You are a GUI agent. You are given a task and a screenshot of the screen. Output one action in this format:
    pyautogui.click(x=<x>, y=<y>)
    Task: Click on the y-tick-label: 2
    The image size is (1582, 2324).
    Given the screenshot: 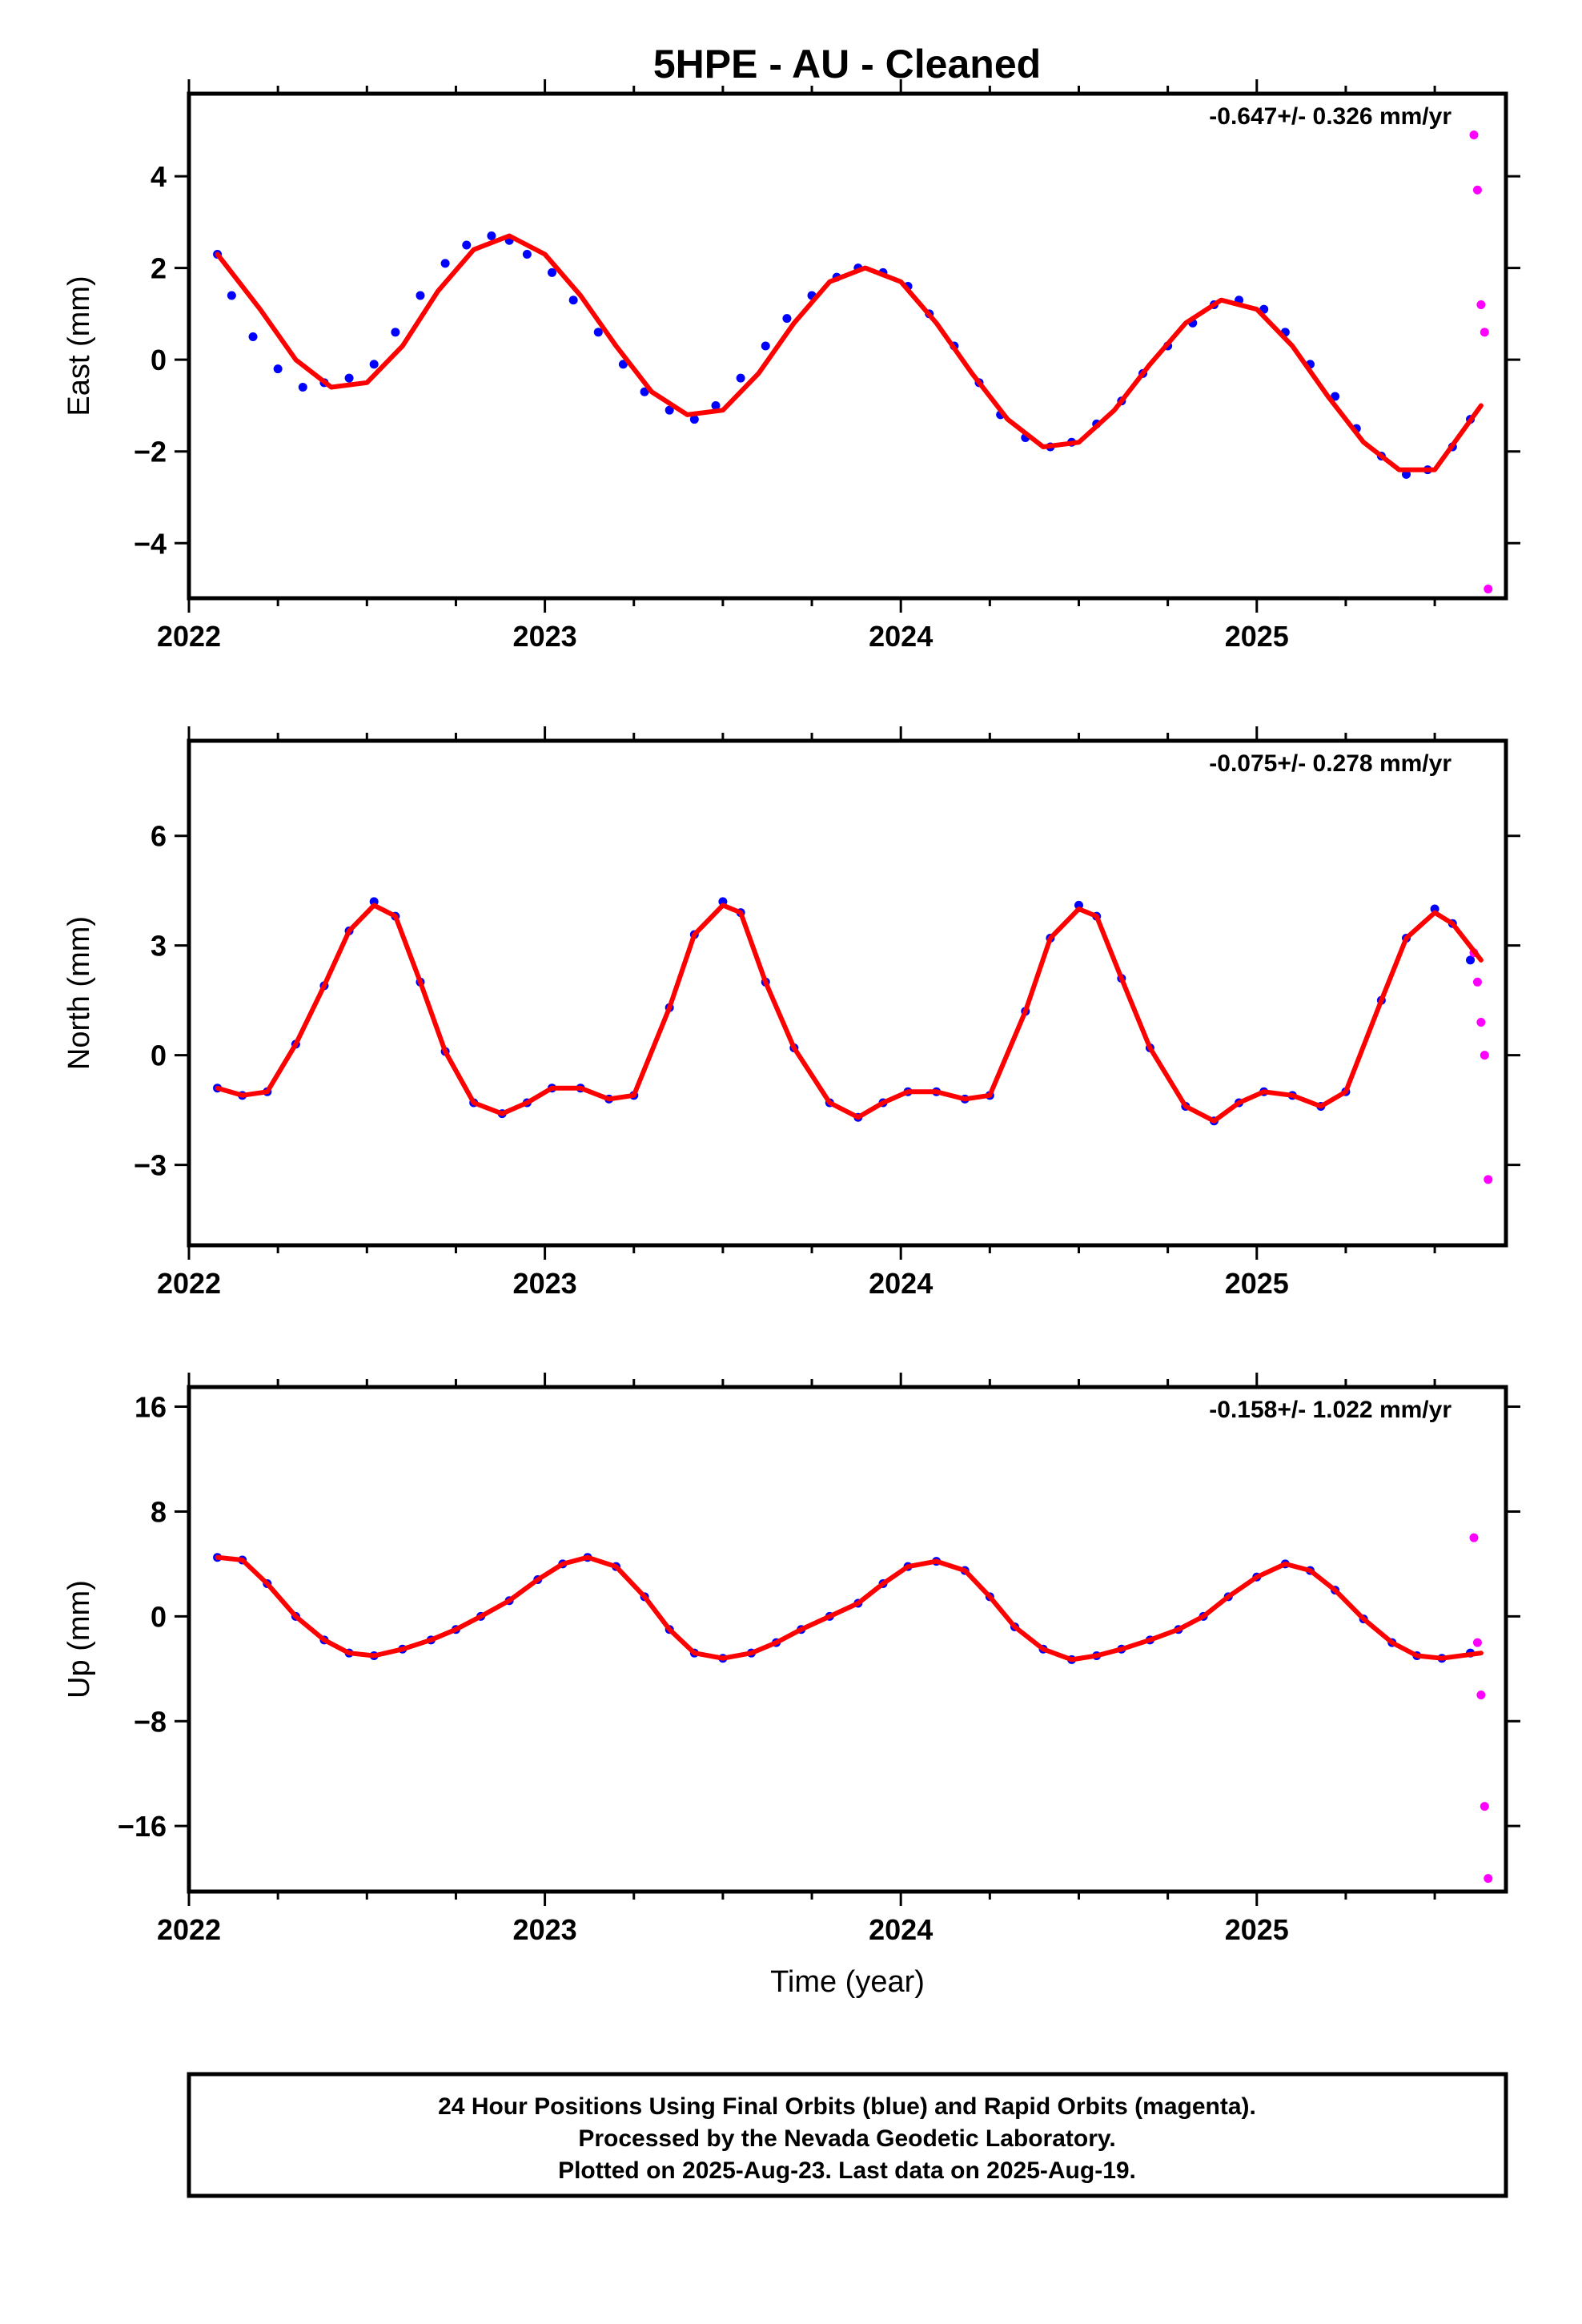 What is the action you would take?
    pyautogui.click(x=159, y=268)
    